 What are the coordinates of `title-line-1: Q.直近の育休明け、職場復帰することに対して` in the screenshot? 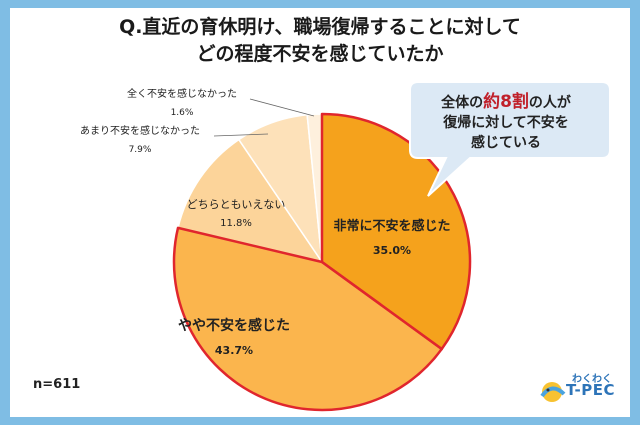 It's located at (320, 27).